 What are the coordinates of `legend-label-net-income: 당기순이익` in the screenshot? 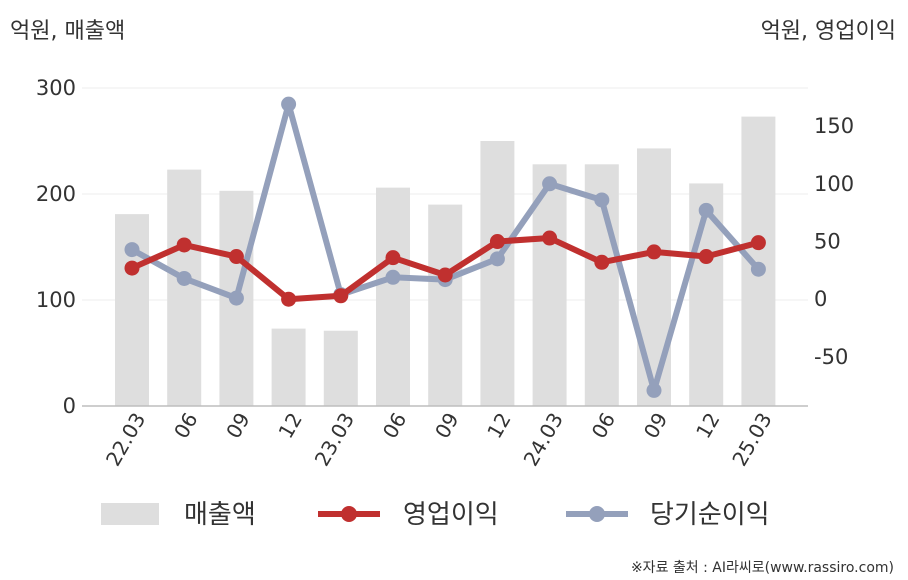 It's located at (710, 515).